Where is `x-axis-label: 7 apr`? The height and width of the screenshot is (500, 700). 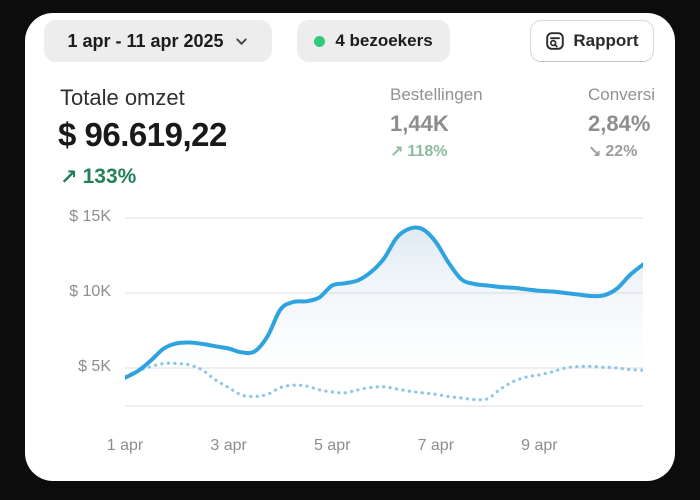
x-axis-label: 7 apr is located at coordinates (436, 445).